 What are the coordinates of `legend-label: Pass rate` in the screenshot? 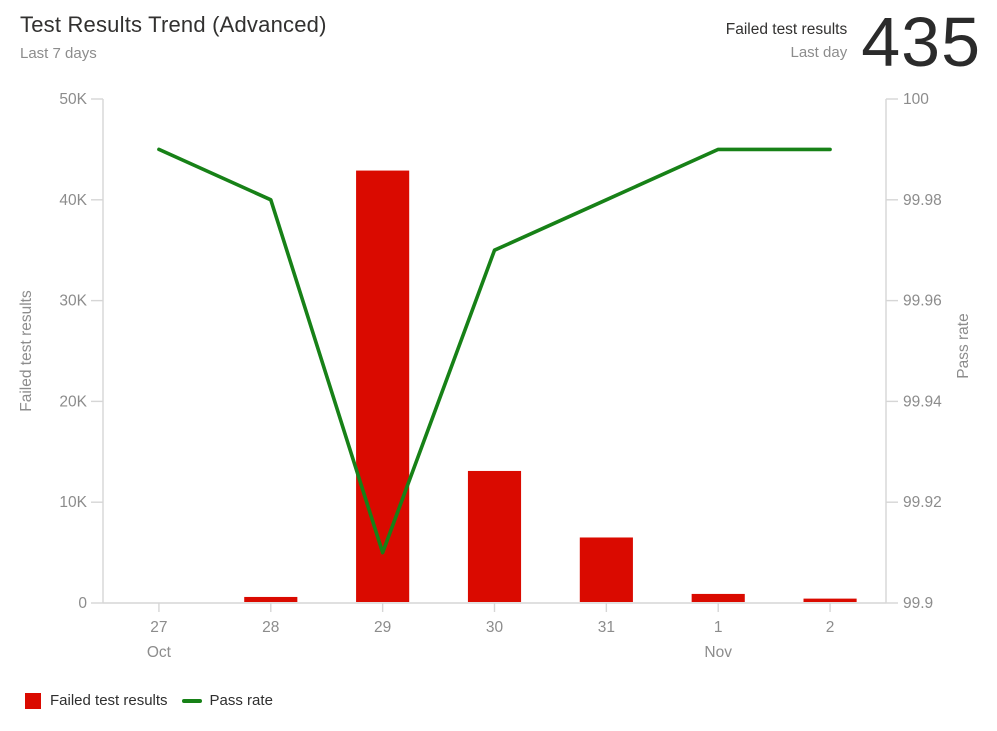 It's located at (241, 700).